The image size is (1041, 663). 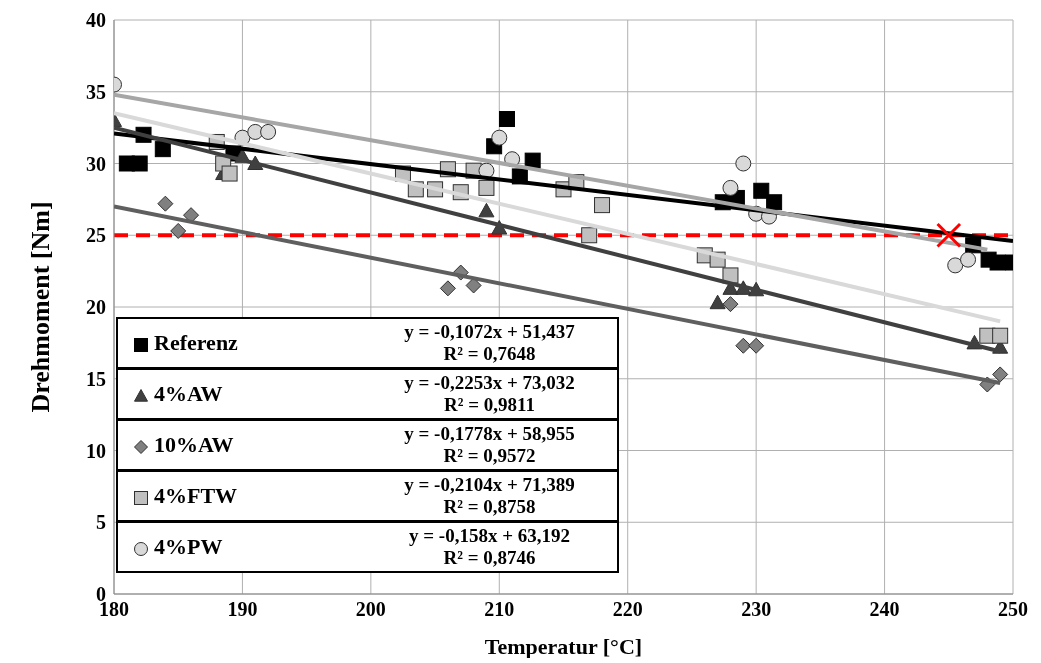 I want to click on x-tick-label: 190, so click(x=242, y=609).